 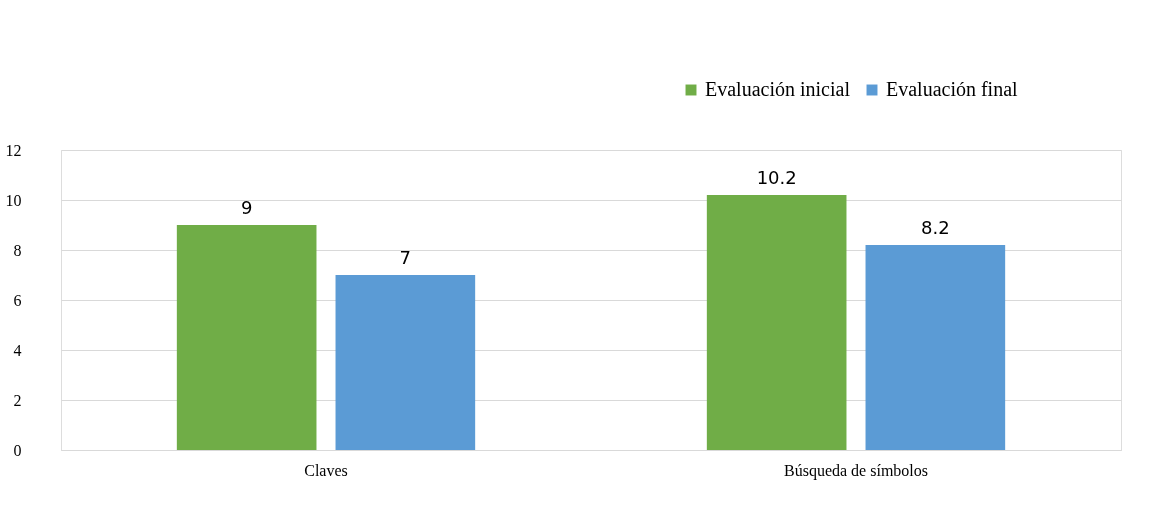 What do you see at coordinates (778, 89) in the screenshot?
I see `legend-label: Evaluación inicial` at bounding box center [778, 89].